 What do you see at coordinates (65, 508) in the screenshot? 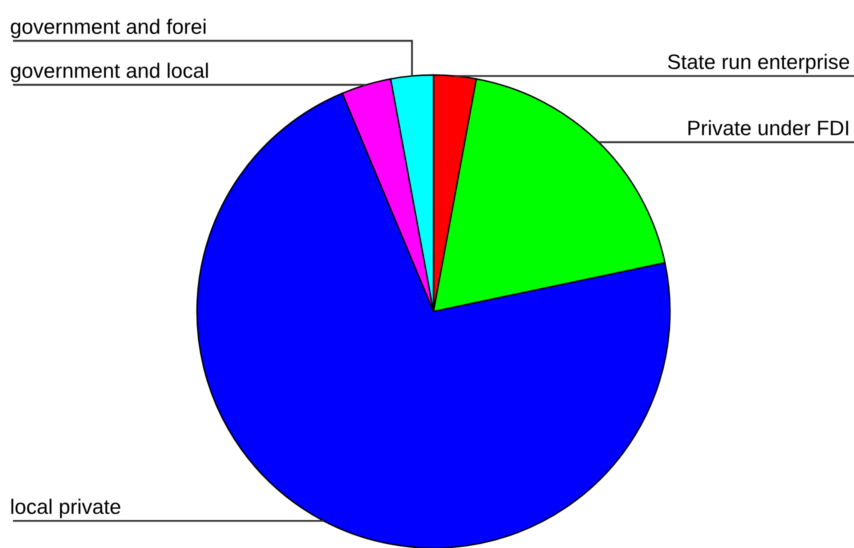
I see `slice-label: local private` at bounding box center [65, 508].